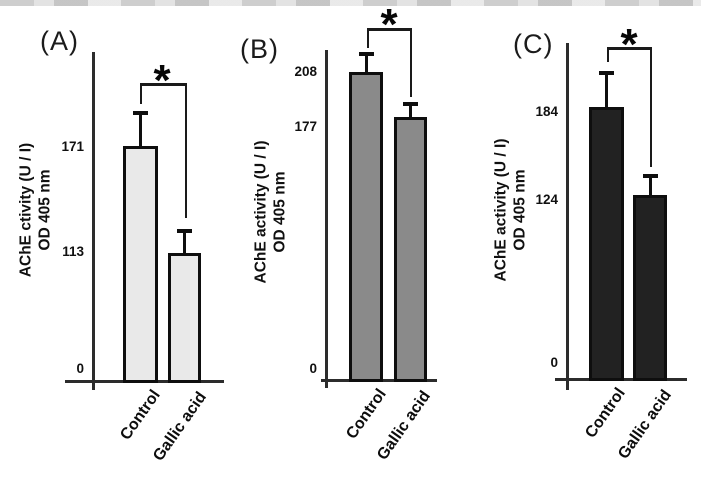 The image size is (701, 487). Describe the element at coordinates (350, 3) in the screenshot. I see `cropped-text-remnant` at that location.